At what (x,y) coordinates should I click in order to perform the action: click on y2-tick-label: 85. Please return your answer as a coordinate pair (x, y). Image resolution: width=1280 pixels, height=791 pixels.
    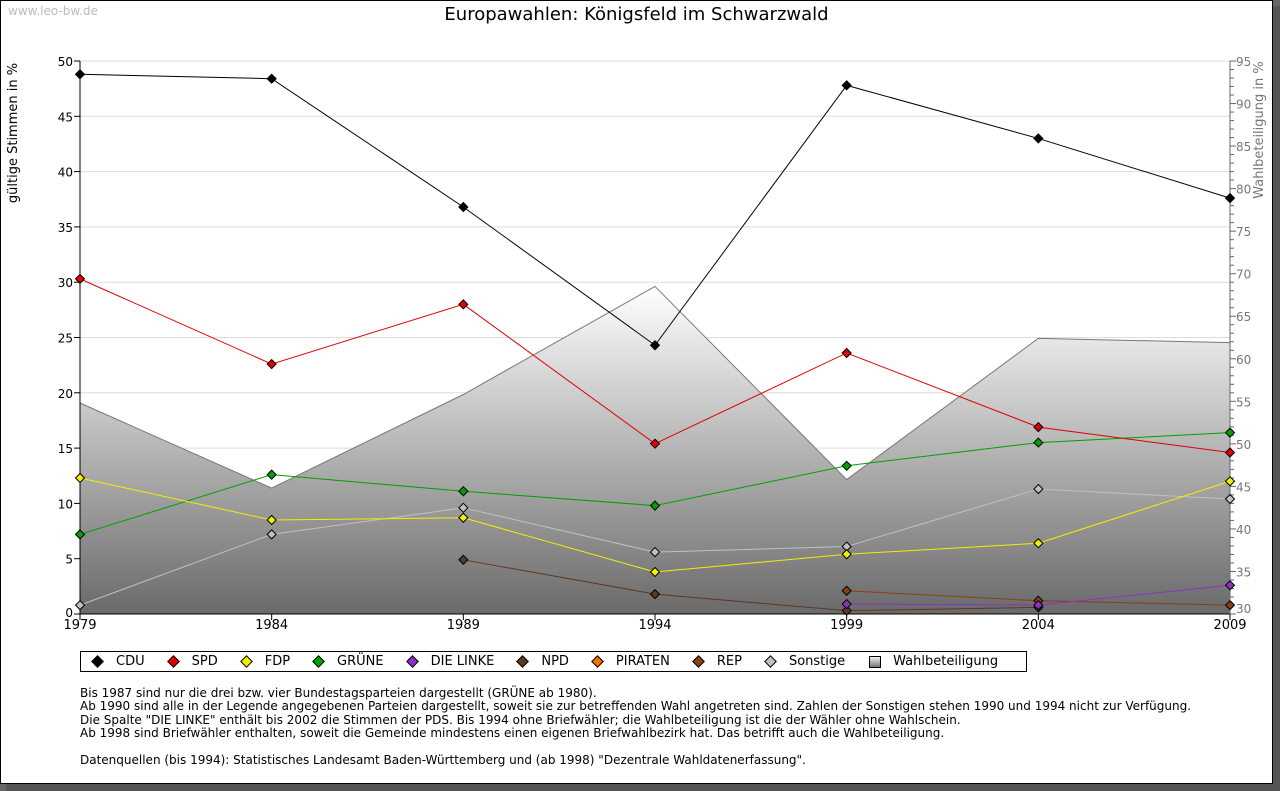
    Looking at the image, I should click on (1243, 147).